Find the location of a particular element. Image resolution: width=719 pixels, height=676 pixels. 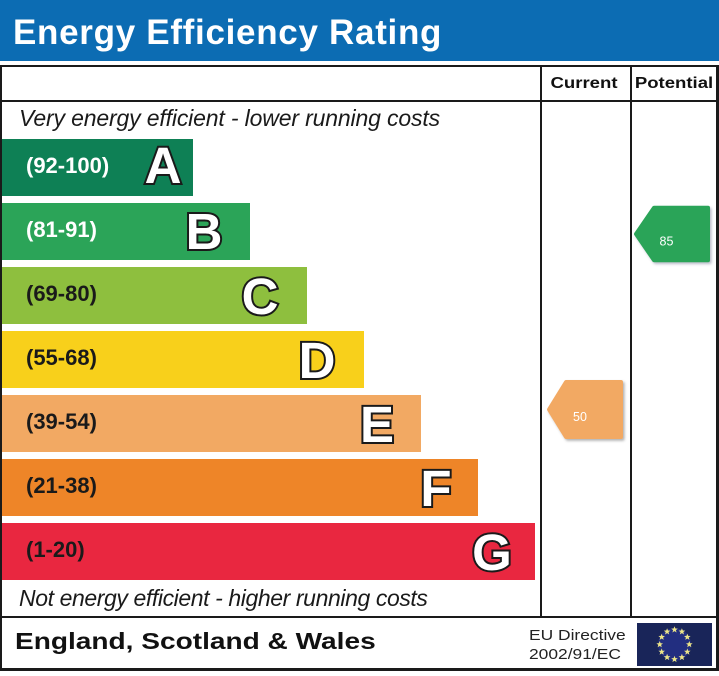

svg-text: 50 is located at coordinates (580, 417).